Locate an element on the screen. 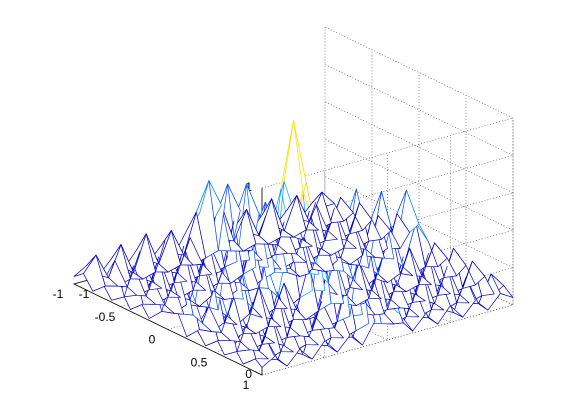 The width and height of the screenshot is (561, 420). y-tick-label: 0 is located at coordinates (152, 340).